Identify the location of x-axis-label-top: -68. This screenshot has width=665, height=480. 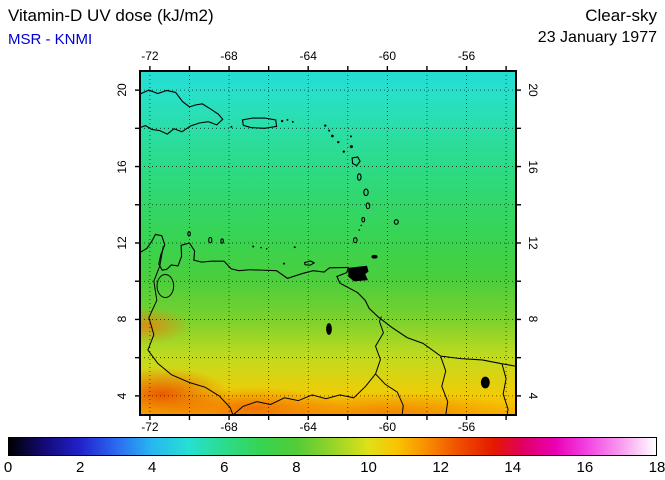
(229, 56).